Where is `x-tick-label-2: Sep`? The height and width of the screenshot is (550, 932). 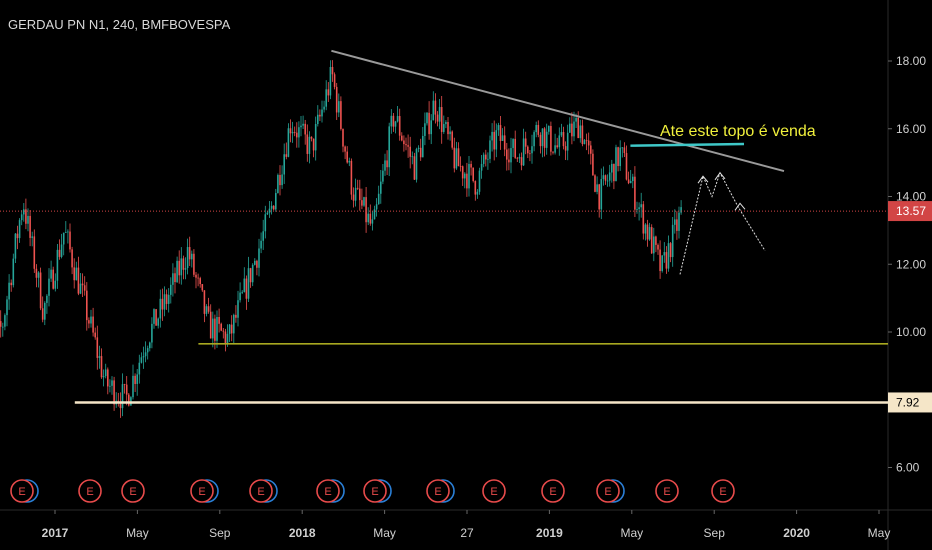
x-tick-label-2: Sep is located at coordinates (220, 533).